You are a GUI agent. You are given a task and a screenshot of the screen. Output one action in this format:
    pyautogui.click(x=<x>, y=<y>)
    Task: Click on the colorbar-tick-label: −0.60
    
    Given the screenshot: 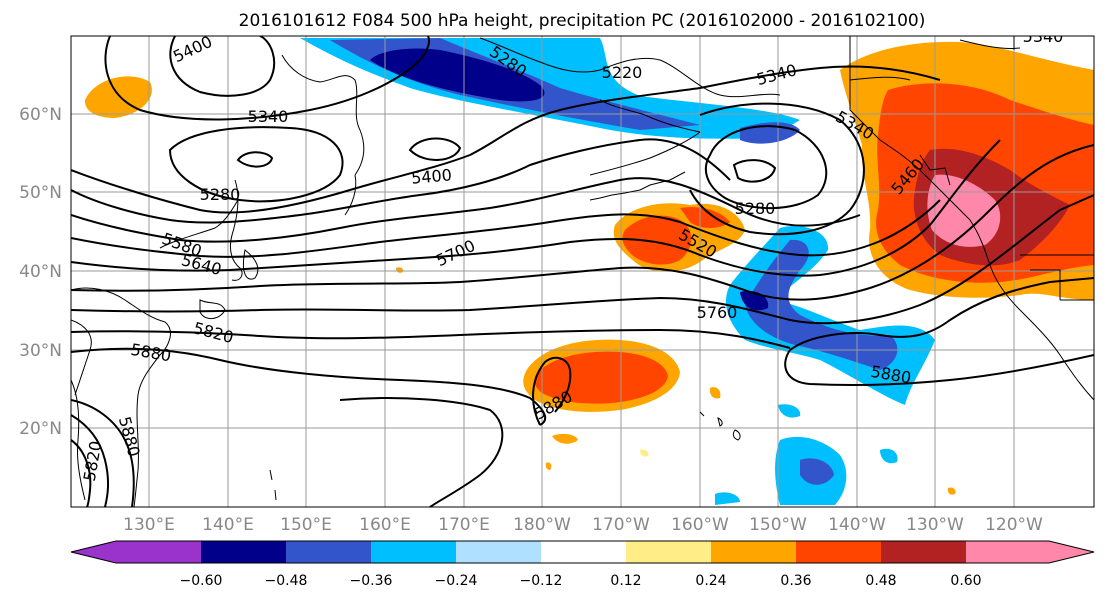 What is the action you would take?
    pyautogui.click(x=201, y=581)
    